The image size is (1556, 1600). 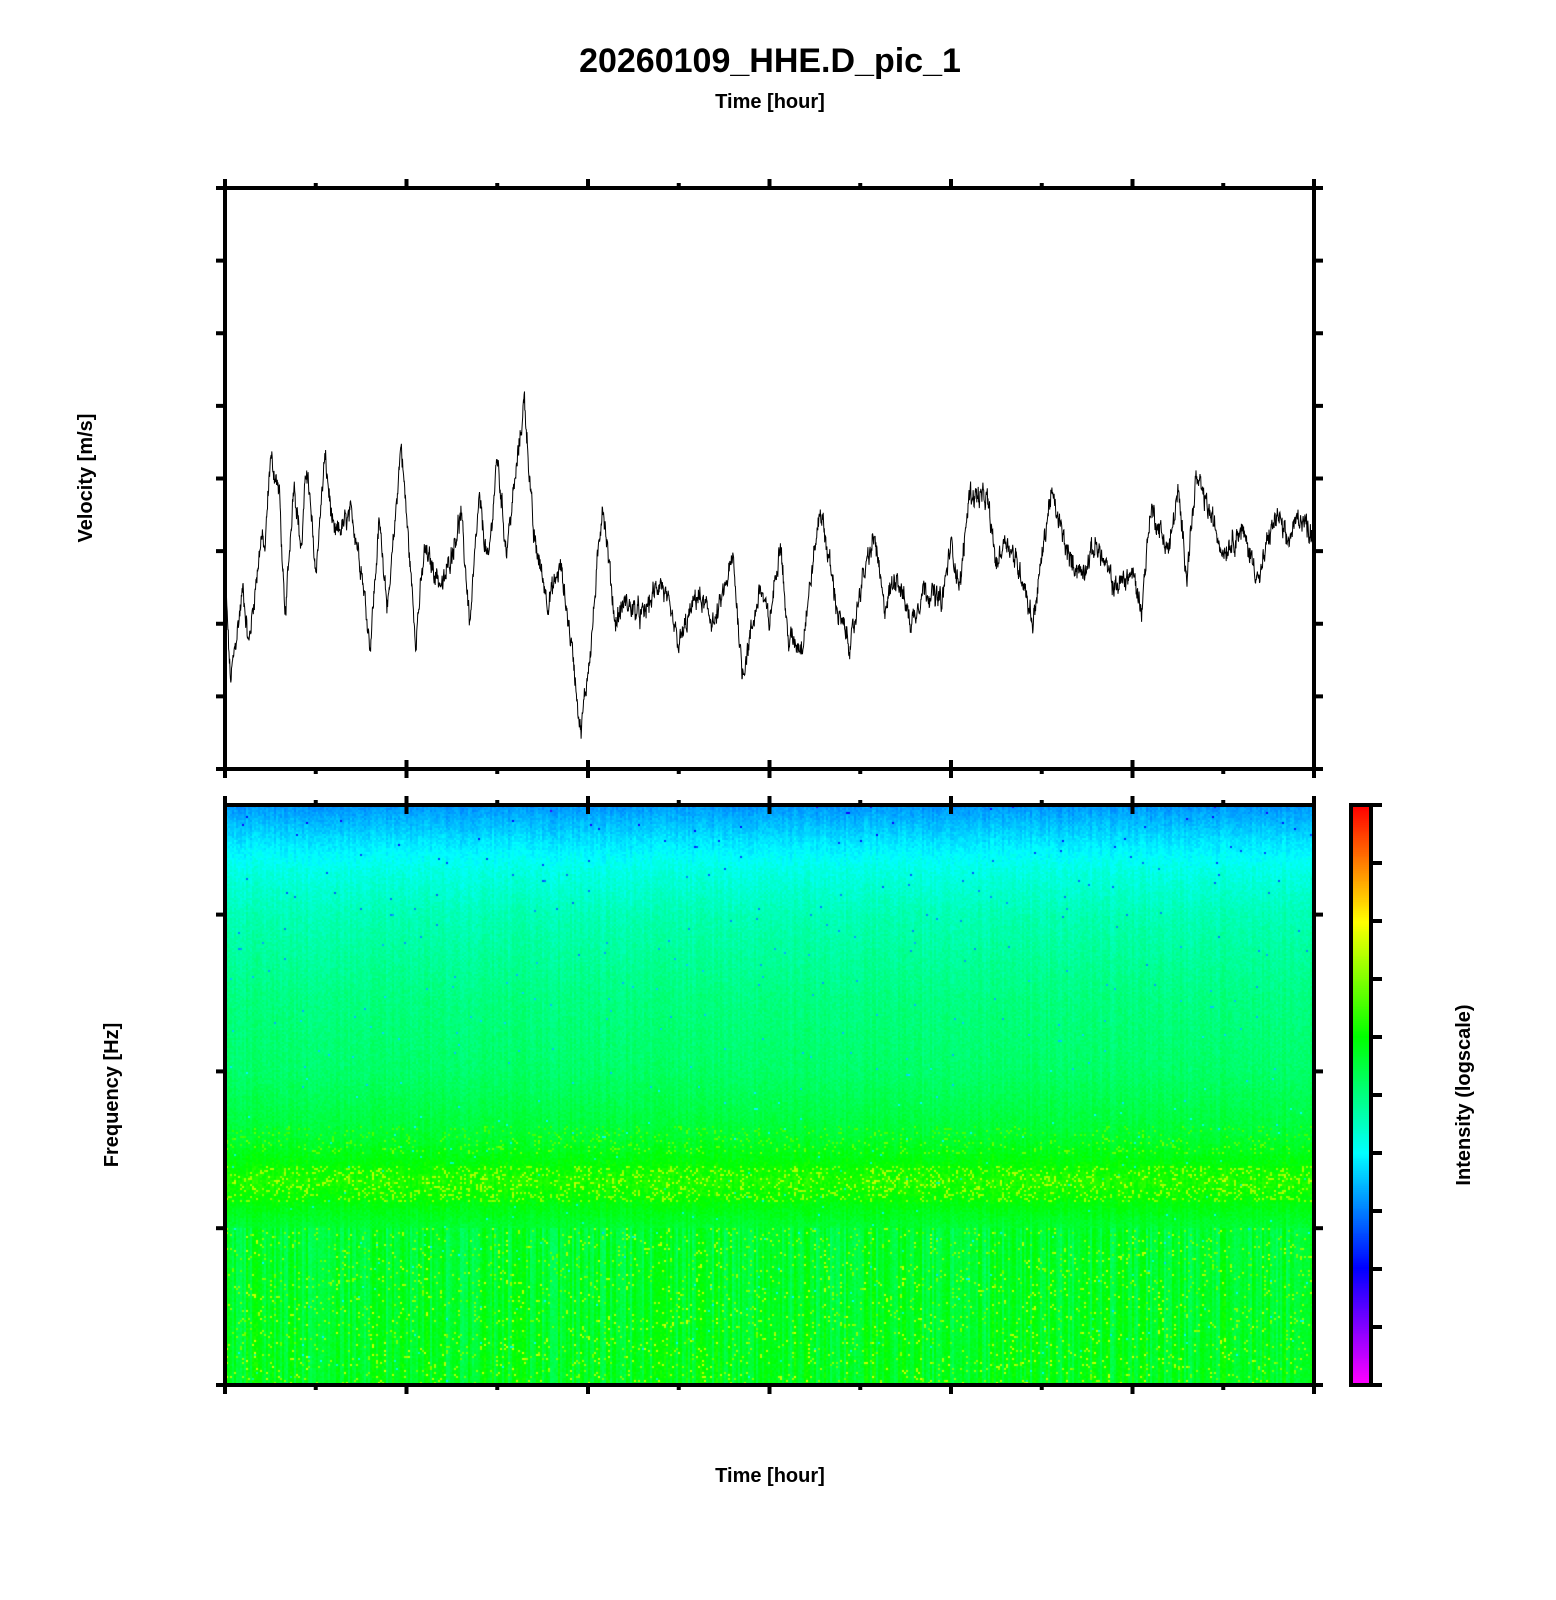 I want to click on frequency-y-axis-label: Frequency [Hz], so click(x=112, y=1095).